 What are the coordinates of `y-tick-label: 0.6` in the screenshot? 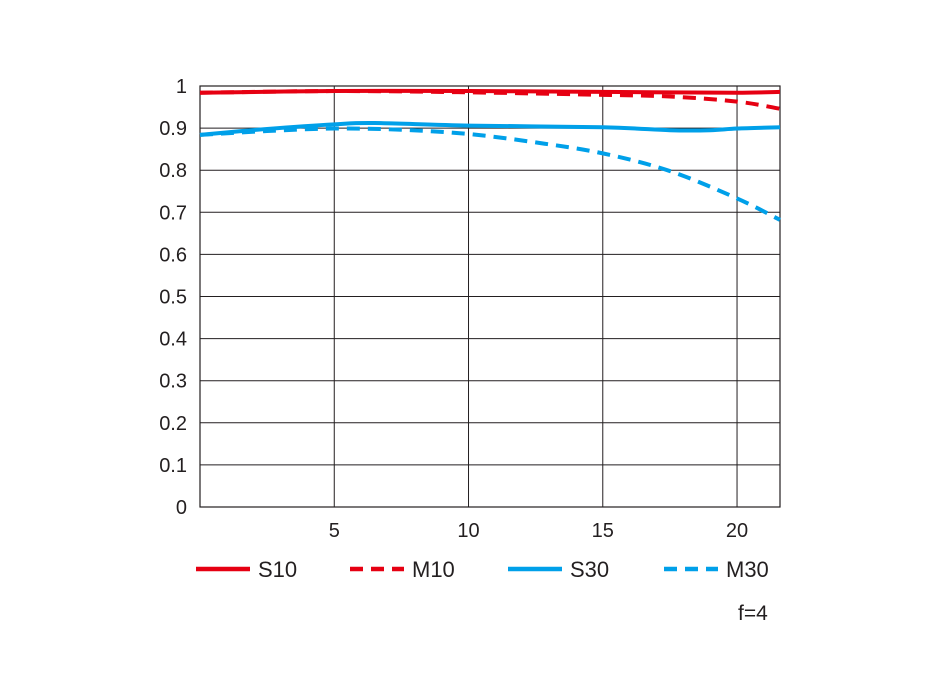 It's located at (173, 255).